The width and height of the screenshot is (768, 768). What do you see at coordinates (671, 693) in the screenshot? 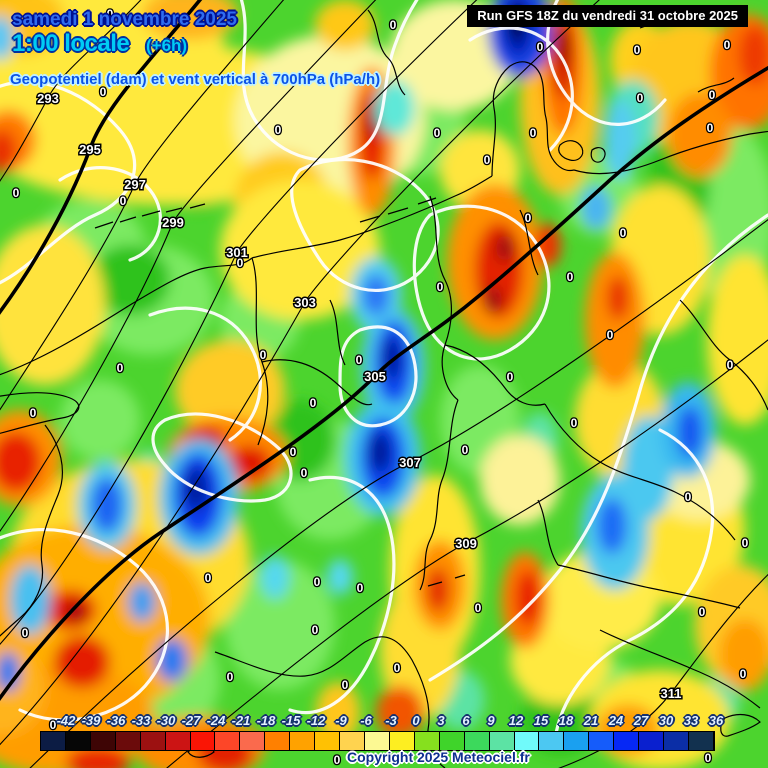
I see `geopotential-contour-label: 311` at bounding box center [671, 693].